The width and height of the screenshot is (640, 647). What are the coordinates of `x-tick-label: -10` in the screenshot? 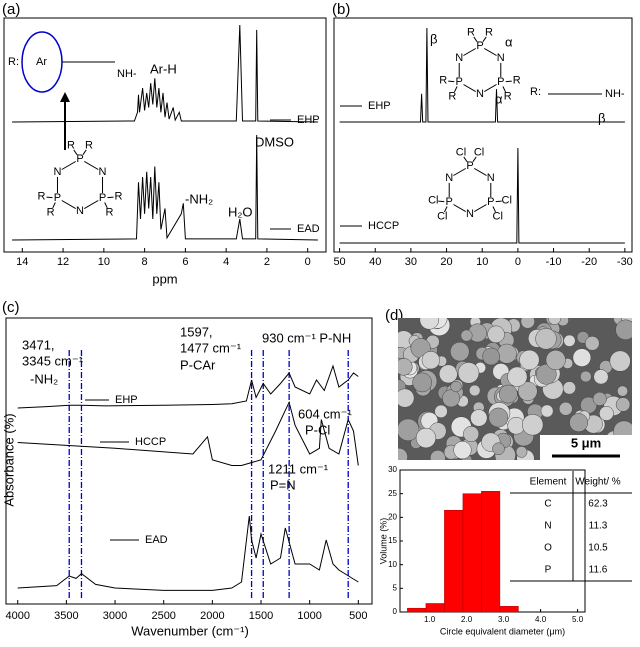 It's located at (554, 262).